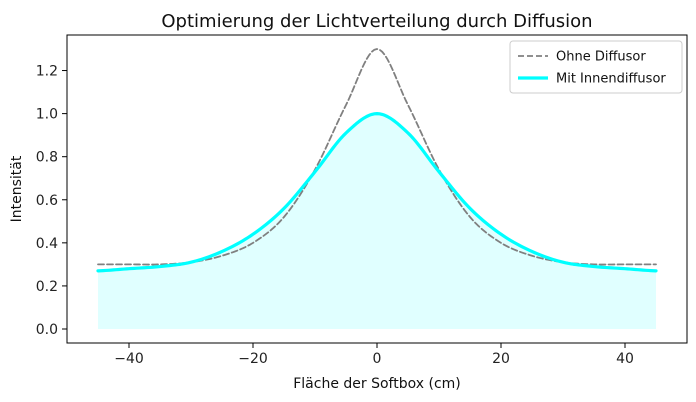 This screenshot has height=402, width=696. I want to click on y-tick-label: 0.2, so click(47, 287).